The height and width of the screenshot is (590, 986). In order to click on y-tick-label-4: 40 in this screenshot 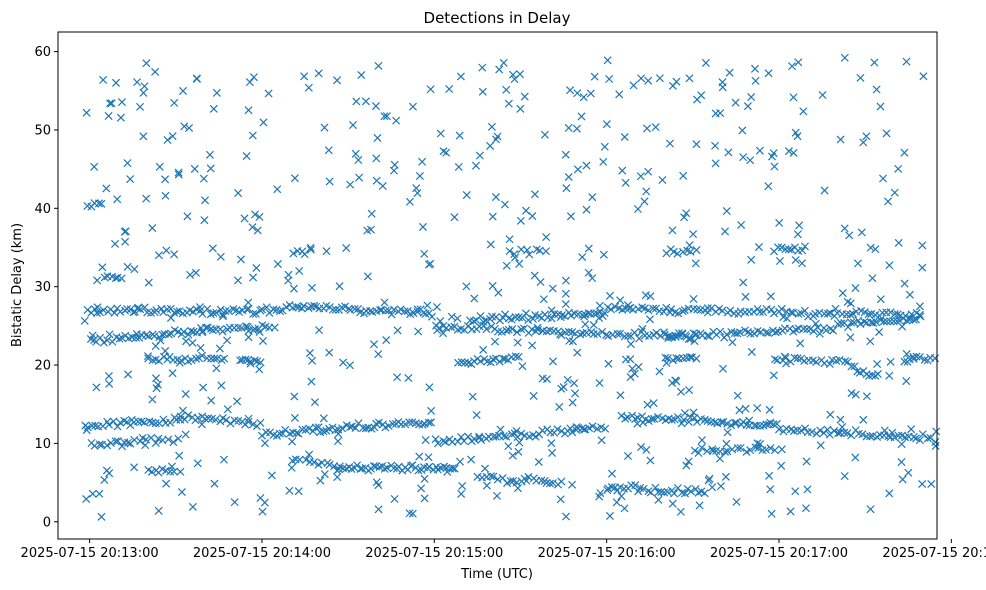, I will do `click(42, 209)`.